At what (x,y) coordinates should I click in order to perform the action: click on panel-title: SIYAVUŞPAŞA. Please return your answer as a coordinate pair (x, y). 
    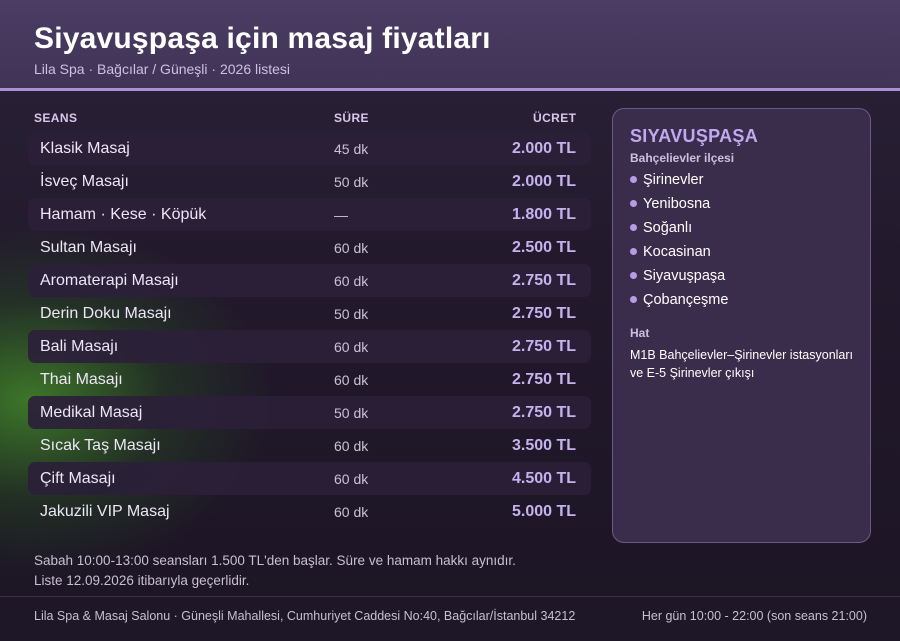
    Looking at the image, I should click on (694, 136).